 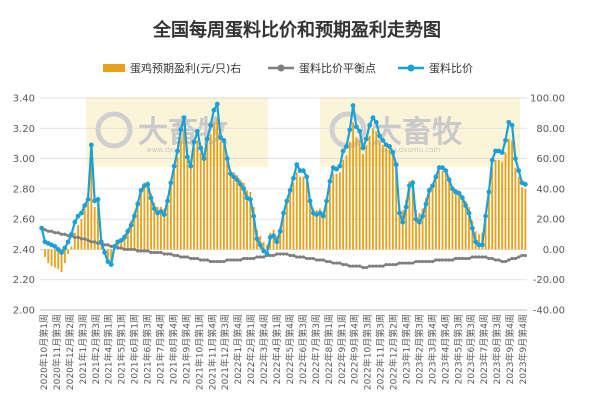 I want to click on y-right-tick-label: 80.00, so click(x=550, y=129).